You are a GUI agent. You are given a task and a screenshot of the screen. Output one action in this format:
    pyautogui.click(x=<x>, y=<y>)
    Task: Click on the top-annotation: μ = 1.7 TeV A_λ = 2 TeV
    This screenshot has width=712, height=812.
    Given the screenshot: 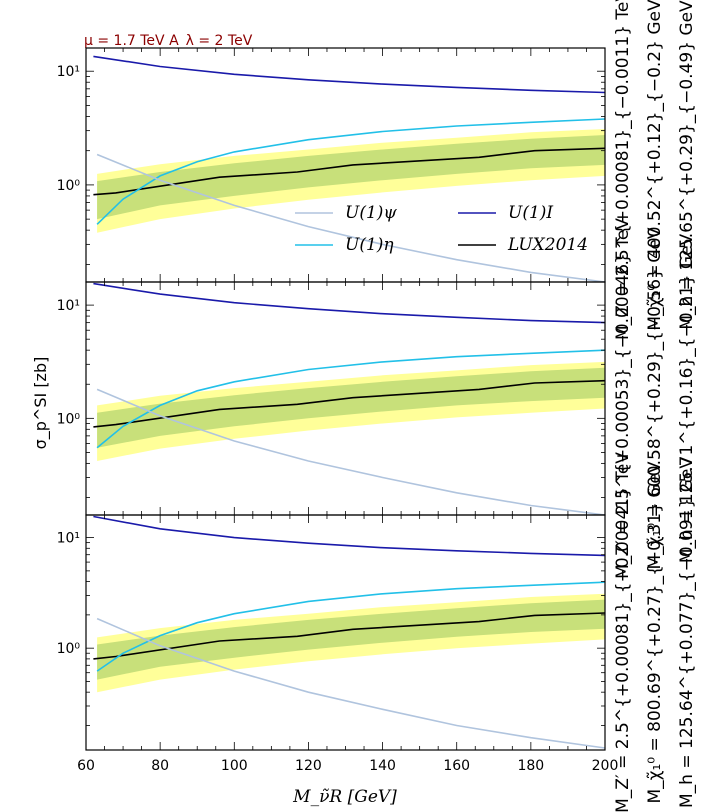 What is the action you would take?
    pyautogui.click(x=168, y=41)
    